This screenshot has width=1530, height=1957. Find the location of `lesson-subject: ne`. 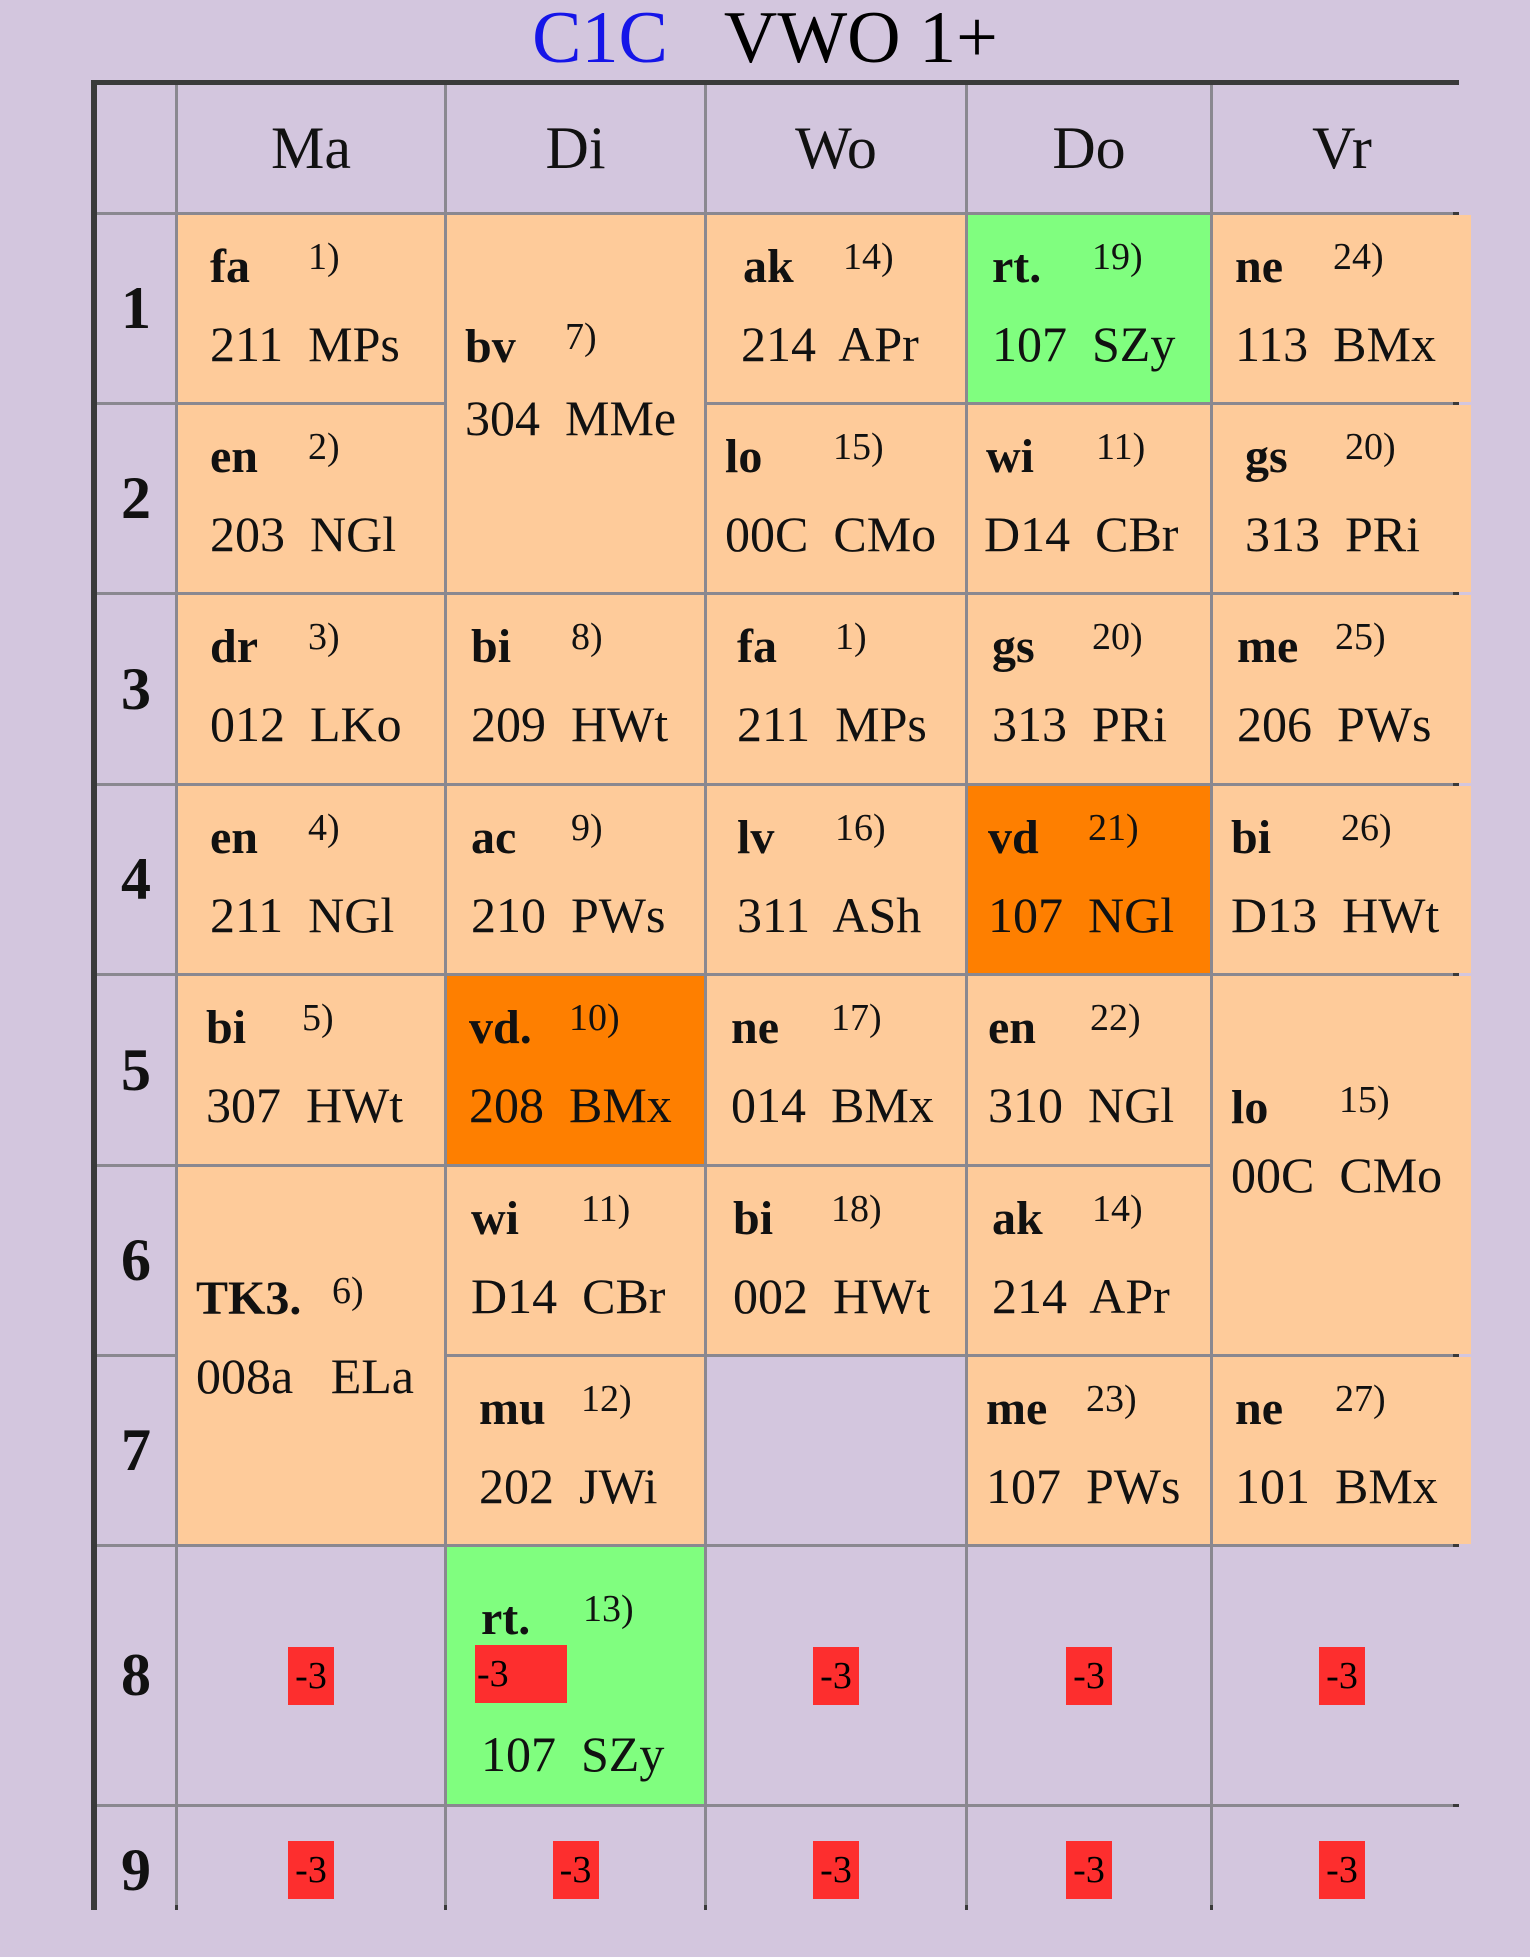

lesson-subject: ne is located at coordinates (1259, 1408).